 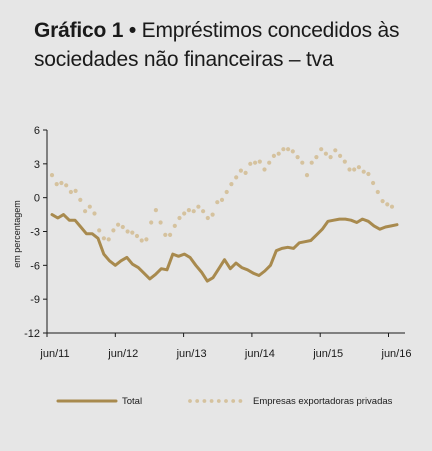 I want to click on x-tick-label: jun/15, so click(x=327, y=354).